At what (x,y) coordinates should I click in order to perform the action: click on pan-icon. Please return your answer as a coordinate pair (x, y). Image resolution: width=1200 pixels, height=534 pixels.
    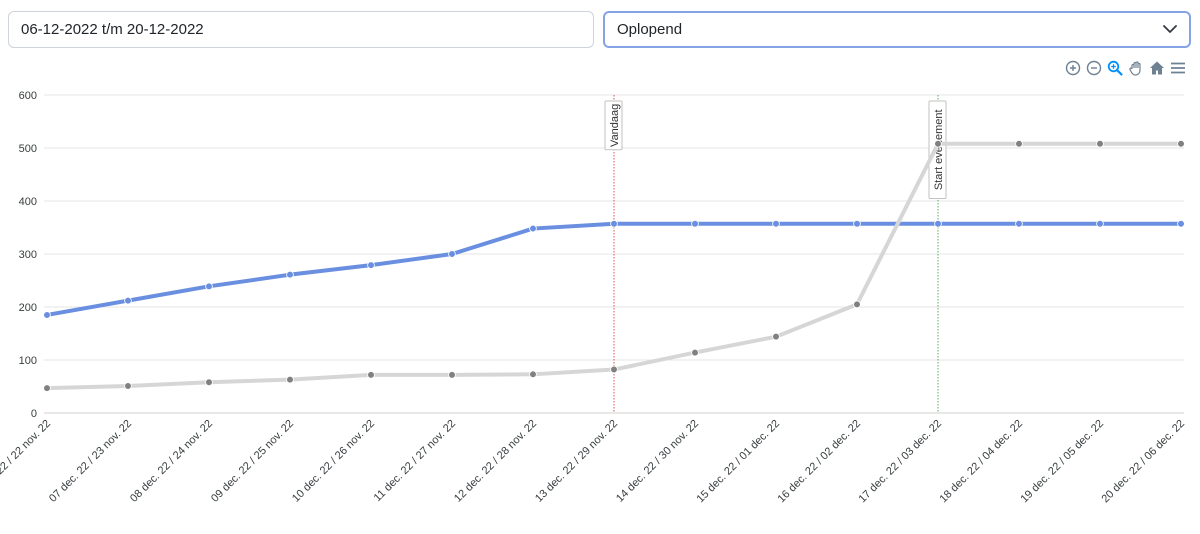
    Looking at the image, I should click on (1136, 68).